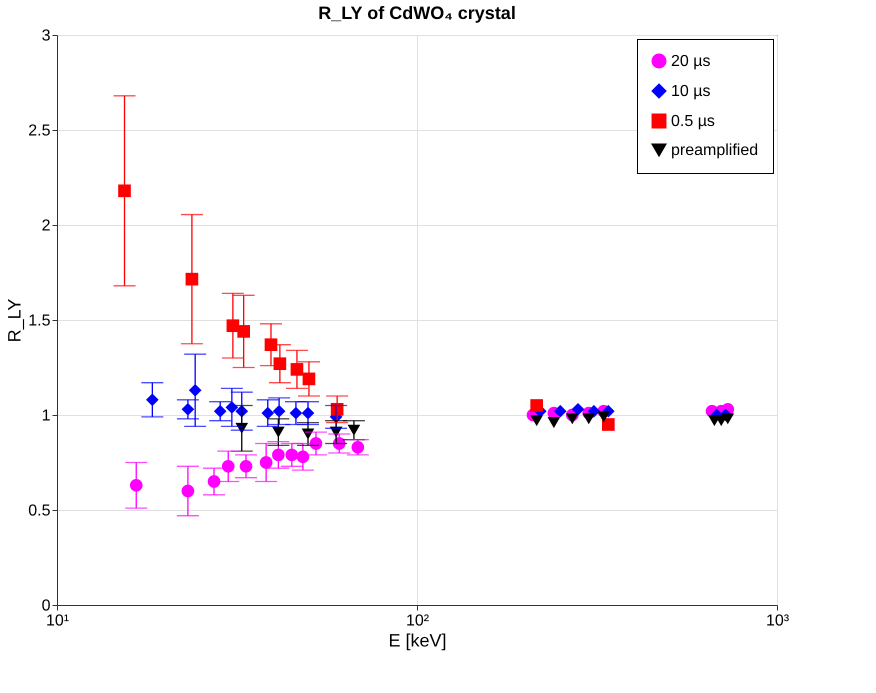  What do you see at coordinates (690, 91) in the screenshot?
I see `legend-label: 10 µs` at bounding box center [690, 91].